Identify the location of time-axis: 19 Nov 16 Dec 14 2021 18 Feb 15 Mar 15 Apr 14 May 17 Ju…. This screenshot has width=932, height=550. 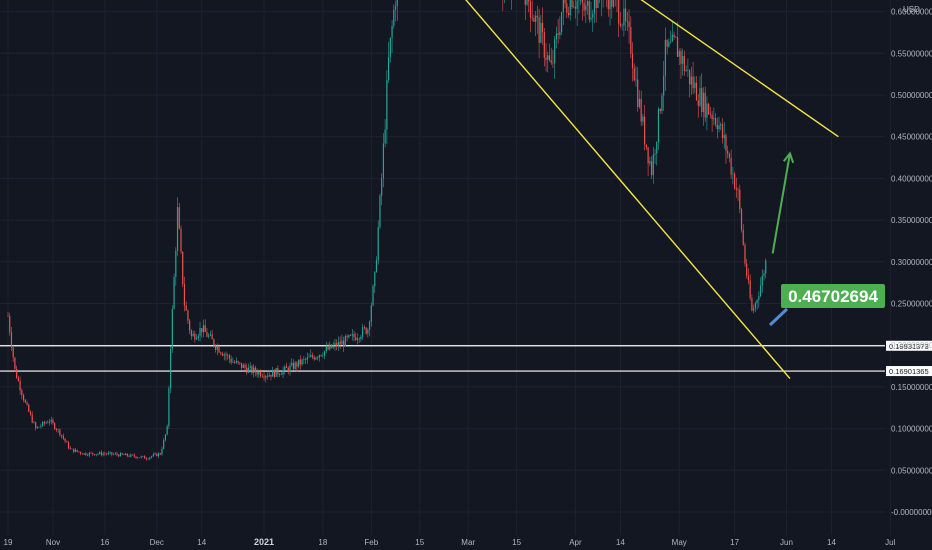
(450, 542).